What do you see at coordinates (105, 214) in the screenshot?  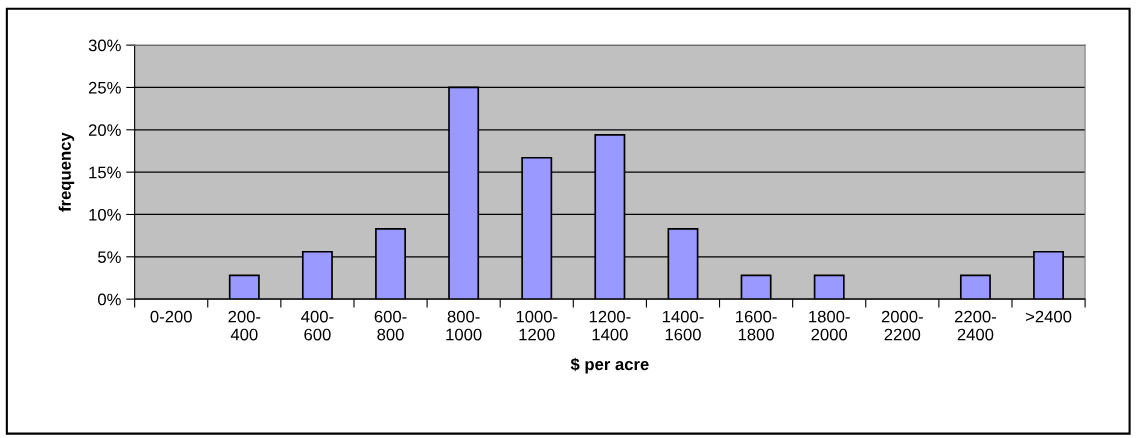 I see `y-tick-label: 10%` at bounding box center [105, 214].